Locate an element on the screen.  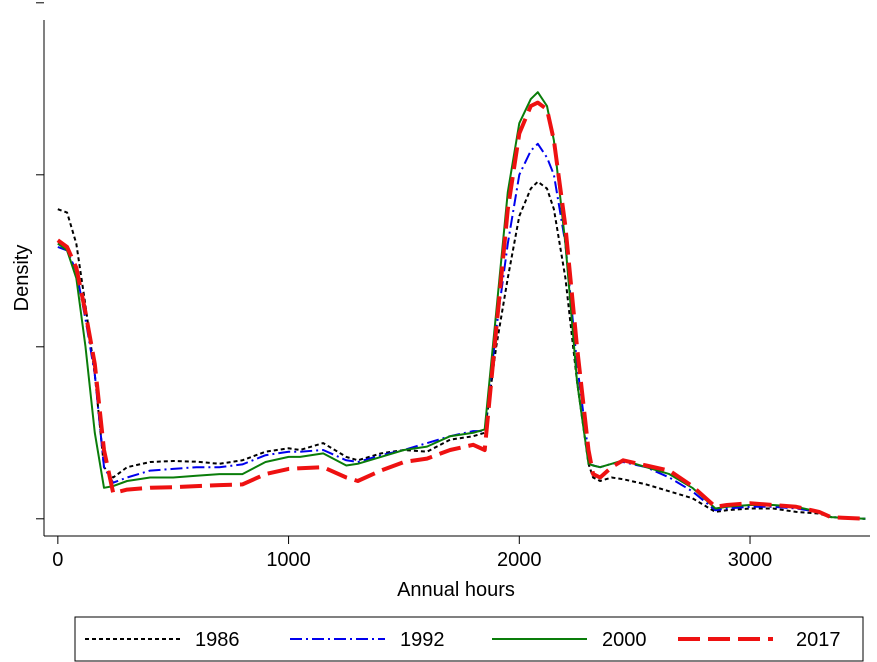
legend-label-1992: 1992 is located at coordinates (422, 640).